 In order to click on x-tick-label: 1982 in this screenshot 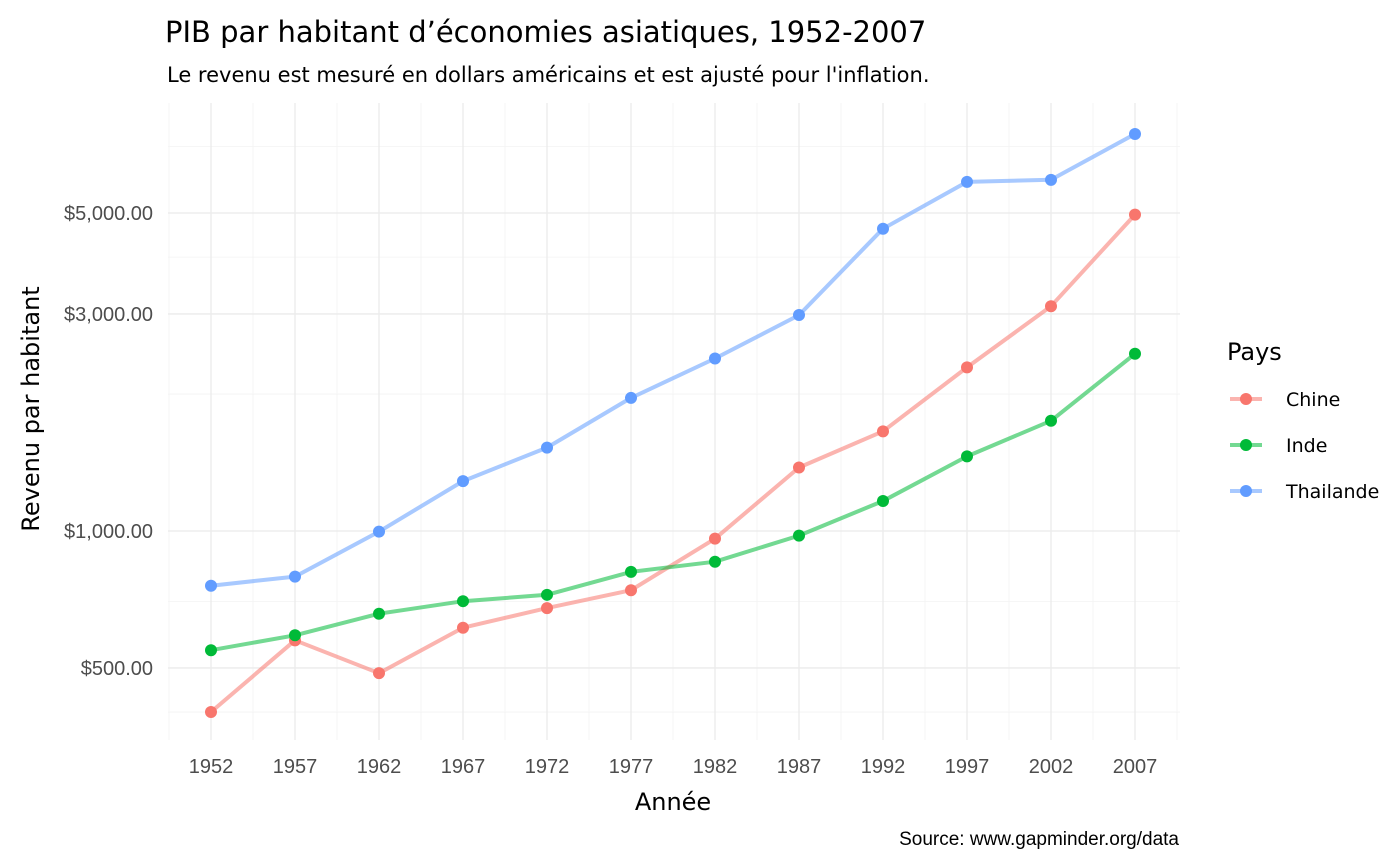, I will do `click(715, 767)`.